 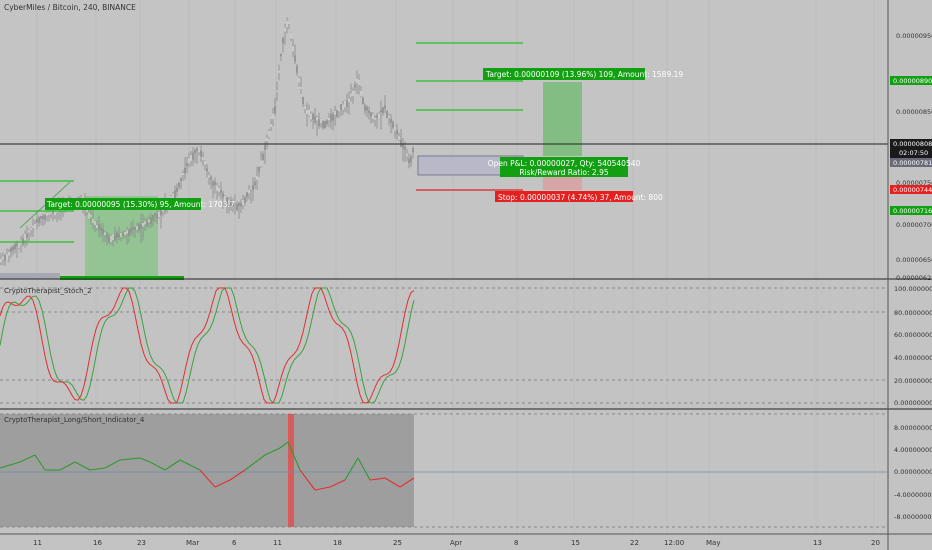 What do you see at coordinates (122, 278) in the screenshot?
I see `old-bottom-label-group` at bounding box center [122, 278].